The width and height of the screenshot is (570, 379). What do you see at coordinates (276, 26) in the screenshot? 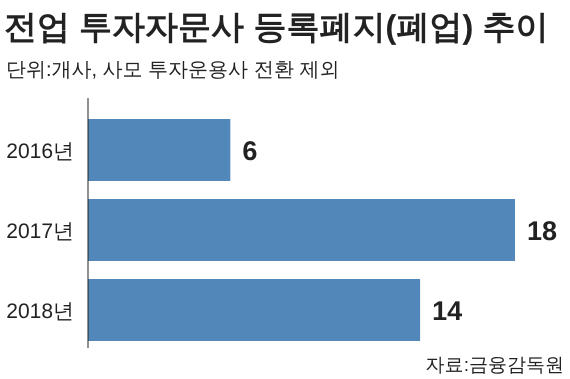
I see `chart-title: 전업 투자자문사 등록폐지(폐업) 추이` at bounding box center [276, 26].